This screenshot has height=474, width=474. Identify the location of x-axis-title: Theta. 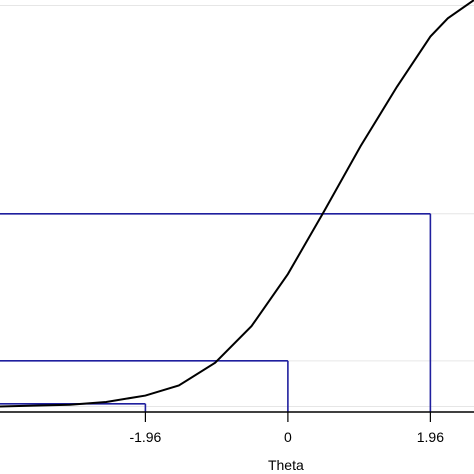
(286, 465).